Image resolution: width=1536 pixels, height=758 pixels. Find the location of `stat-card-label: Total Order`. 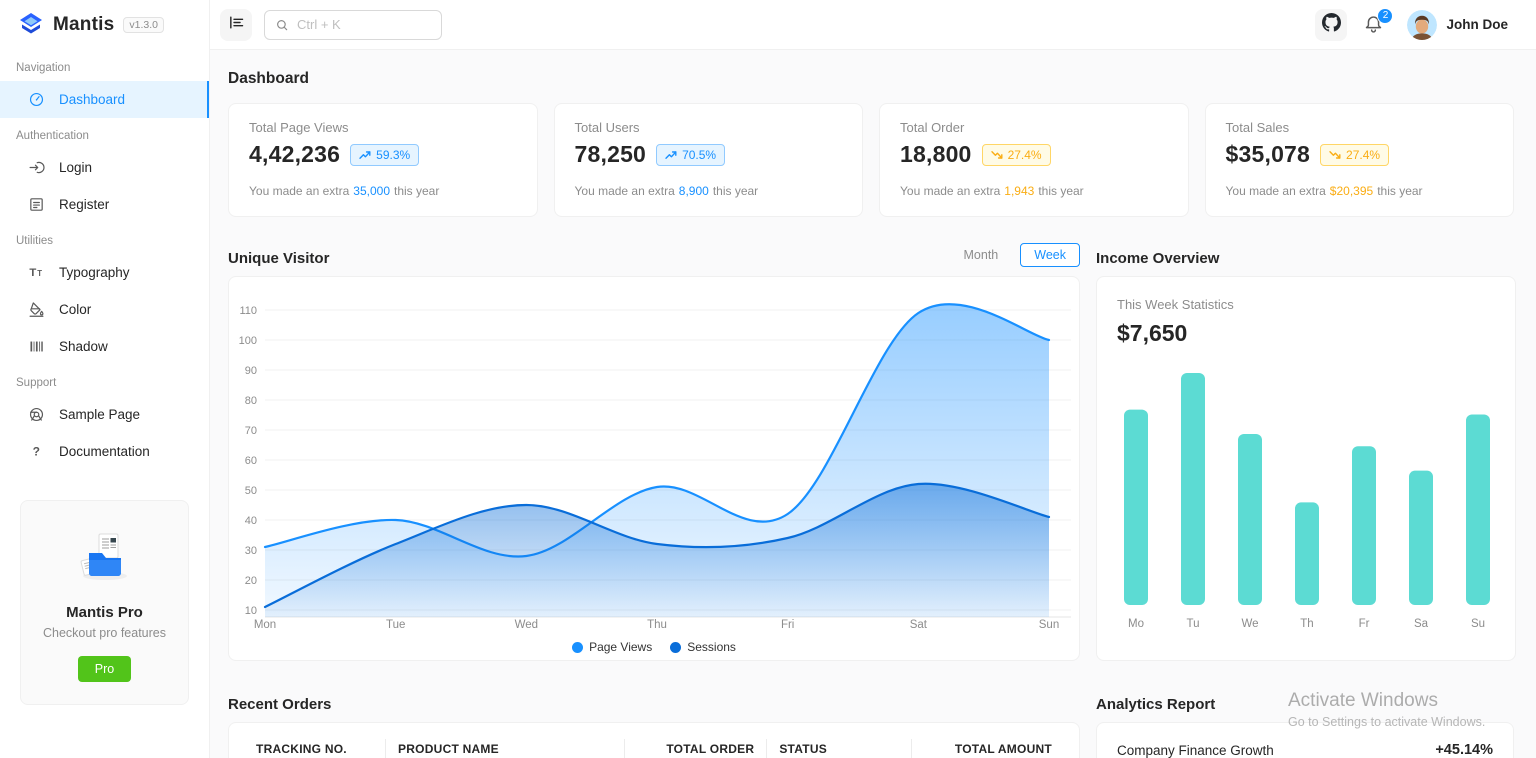

stat-card-label: Total Order is located at coordinates (932, 127).